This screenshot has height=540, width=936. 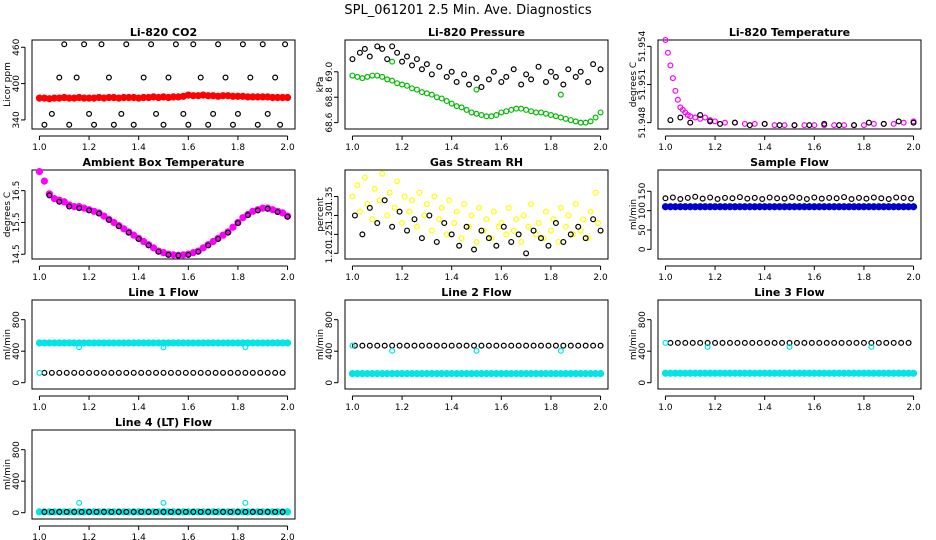 I want to click on series-pressure-green, so click(x=476, y=99).